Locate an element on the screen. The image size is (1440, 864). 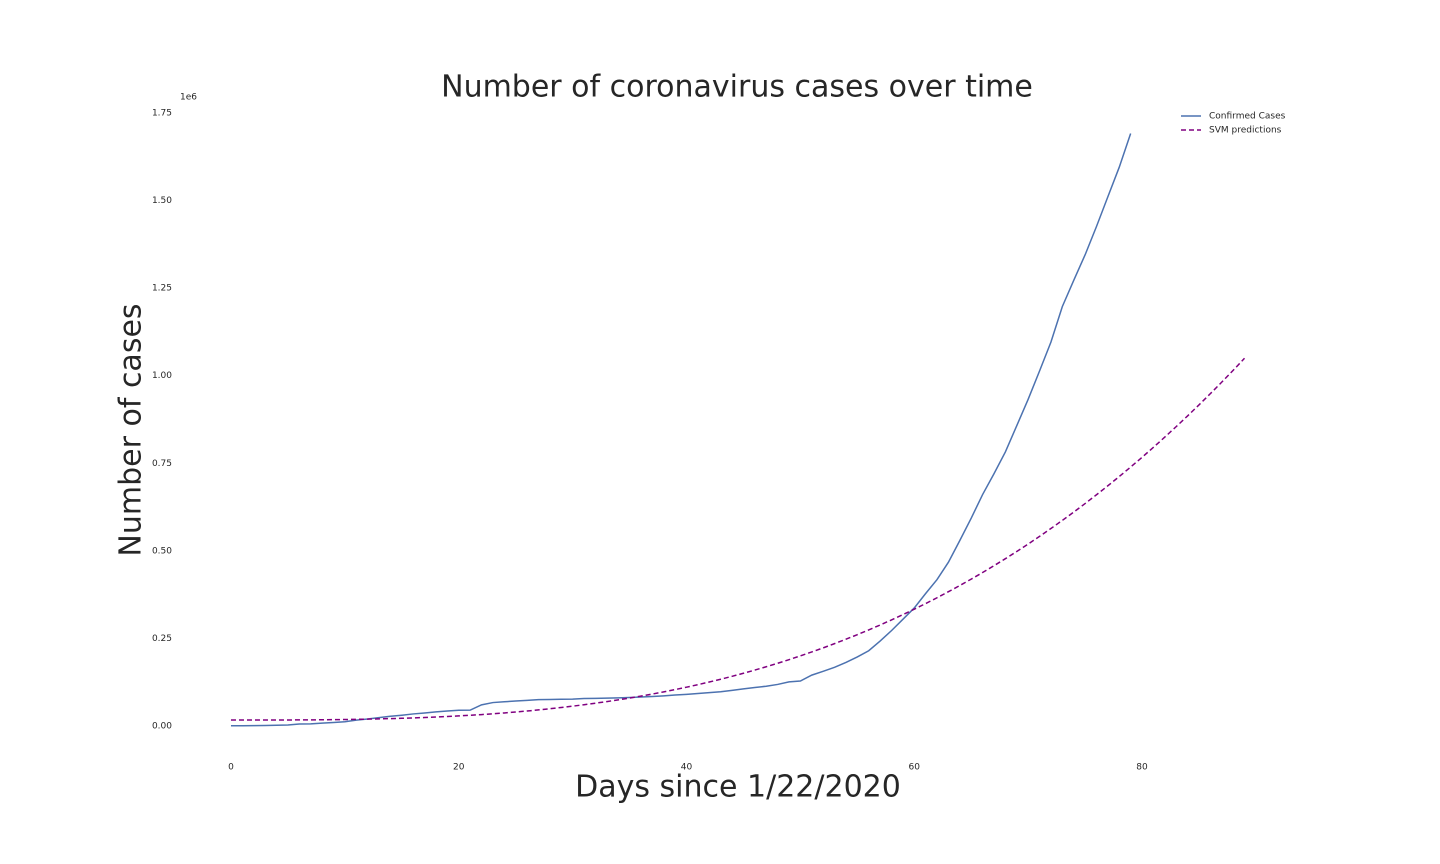
y-axis-label: Number of cases is located at coordinates (131, 429).